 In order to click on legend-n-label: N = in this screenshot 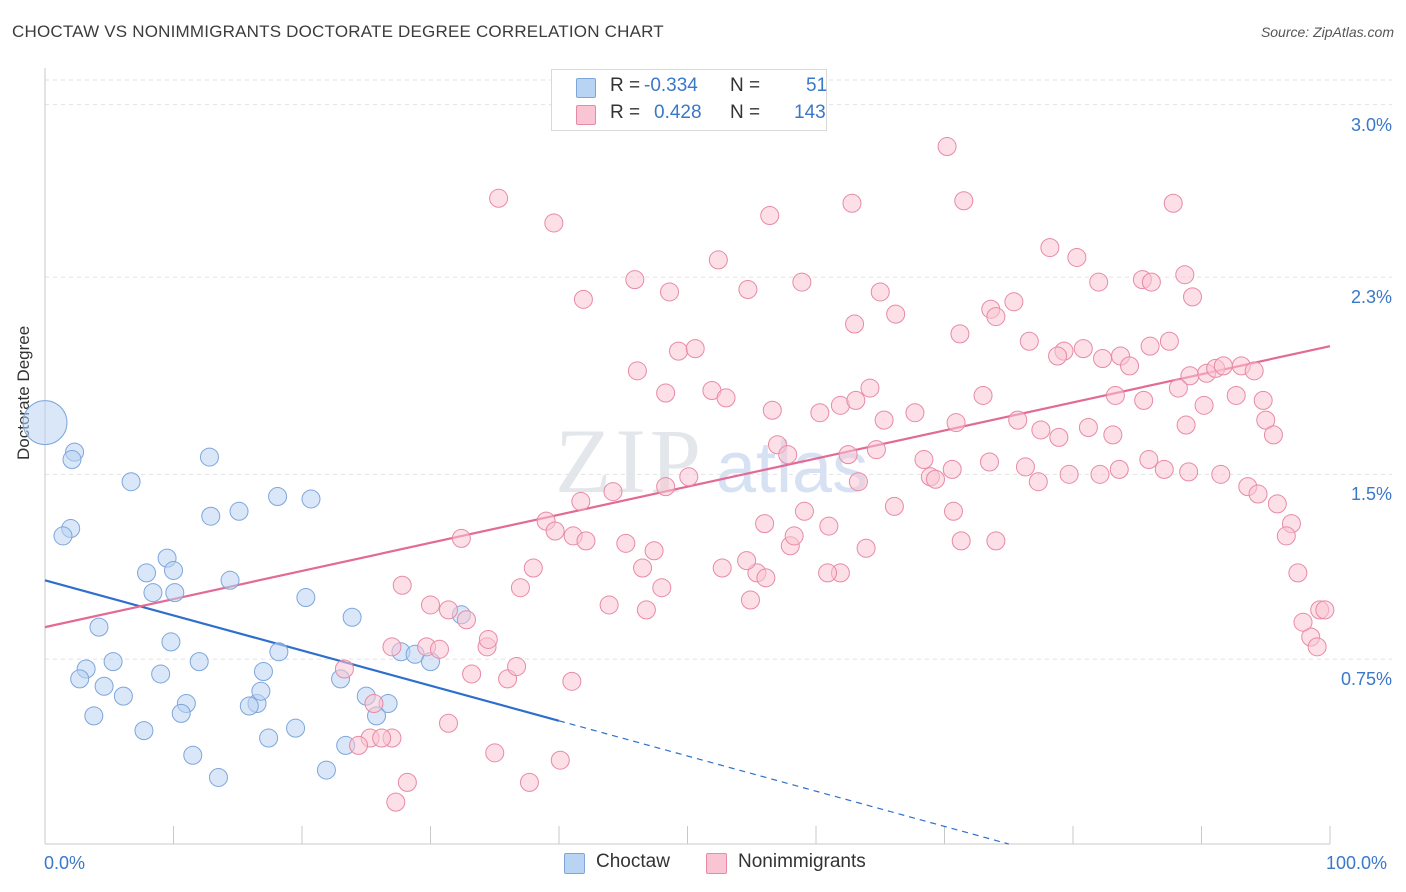, I will do `click(745, 112)`.